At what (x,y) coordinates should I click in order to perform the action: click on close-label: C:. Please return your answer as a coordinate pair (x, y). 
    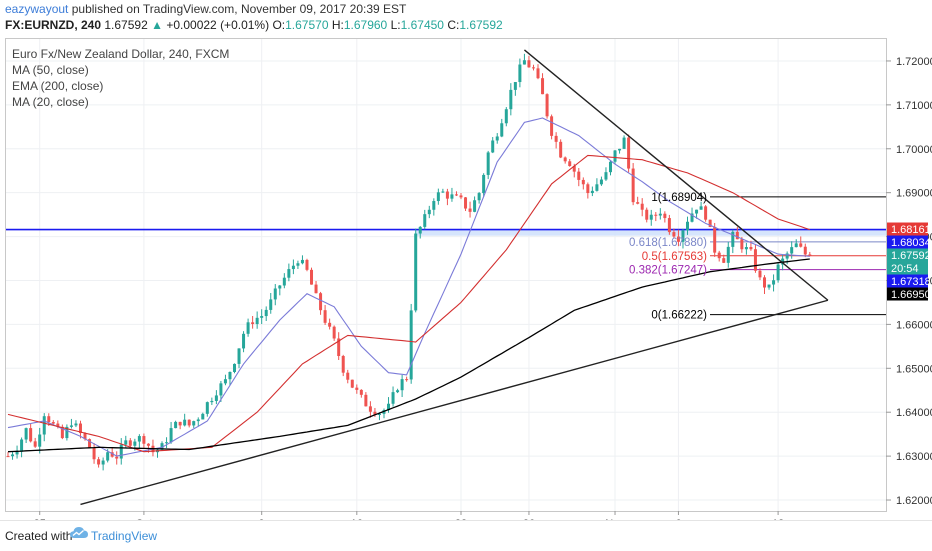
    Looking at the image, I should click on (453, 25).